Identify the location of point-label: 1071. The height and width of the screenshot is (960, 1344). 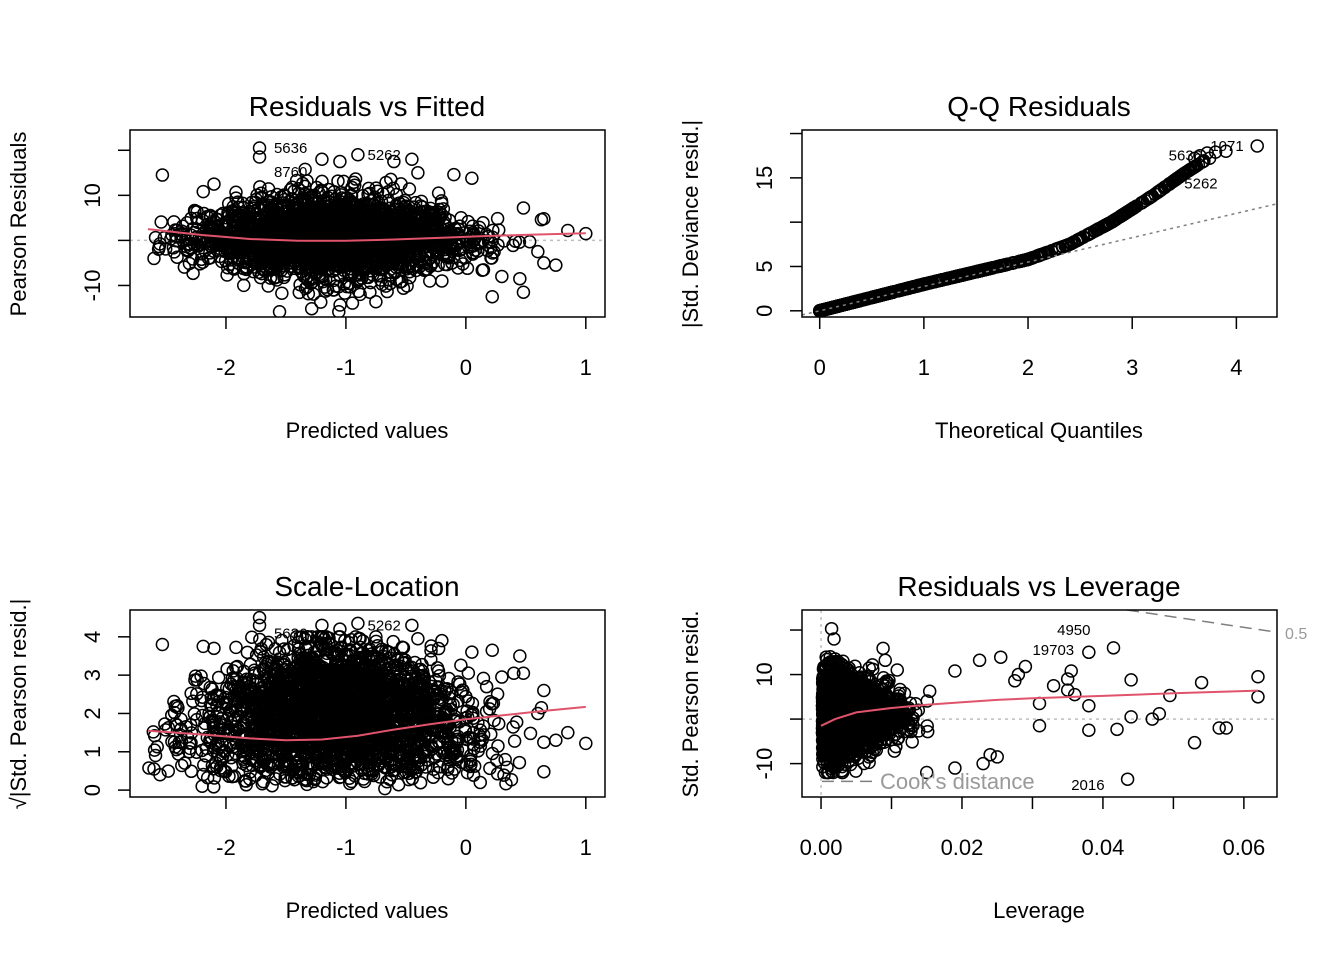
(1226, 146).